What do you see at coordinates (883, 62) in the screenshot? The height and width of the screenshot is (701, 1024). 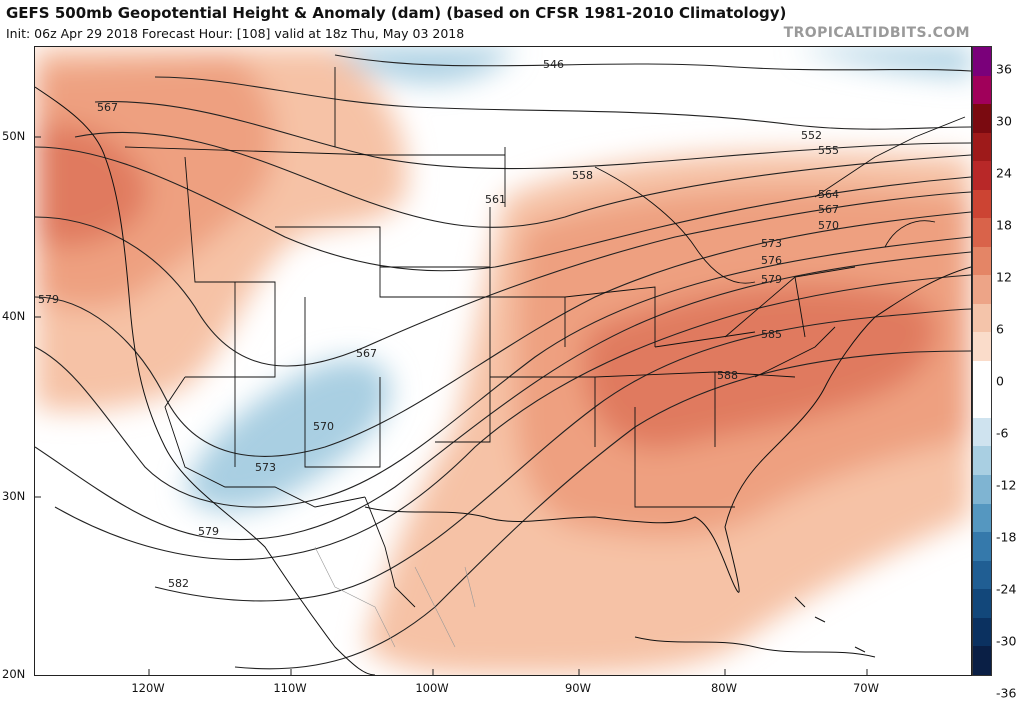 I see `negative-anomaly-ne` at bounding box center [883, 62].